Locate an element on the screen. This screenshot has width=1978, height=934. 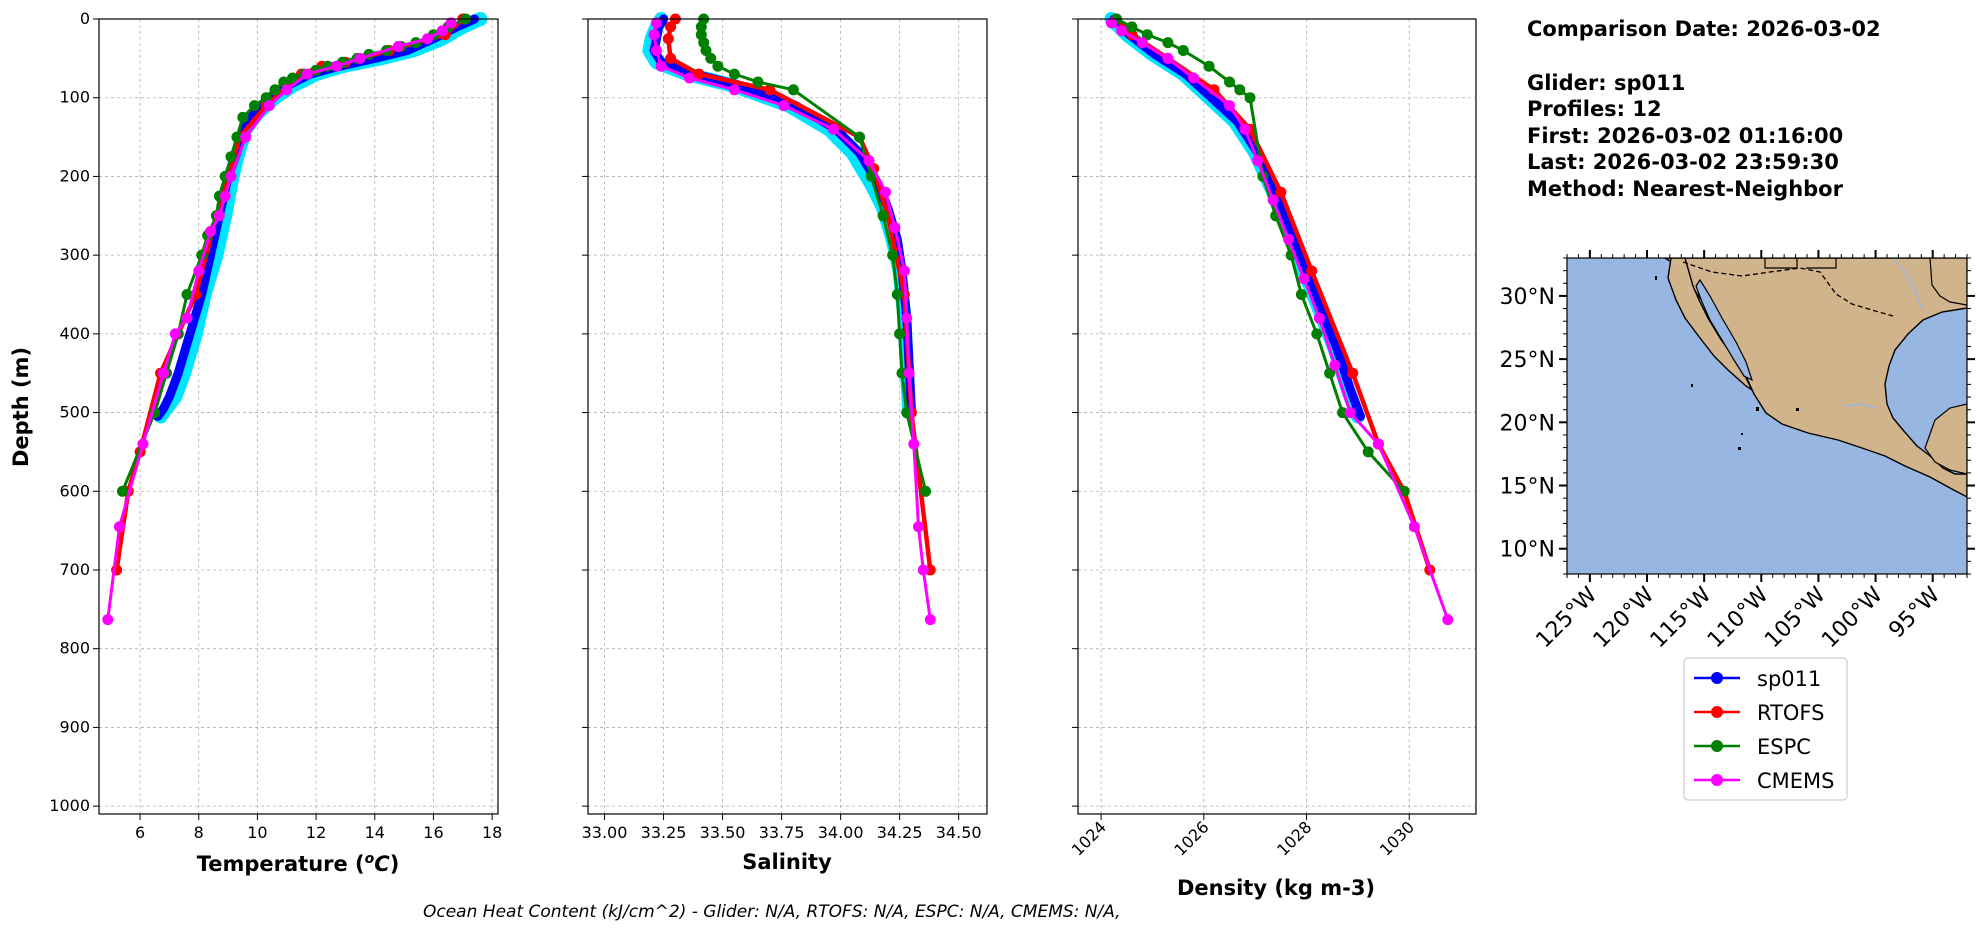
temperature-sp011-line is located at coordinates (316, 217).